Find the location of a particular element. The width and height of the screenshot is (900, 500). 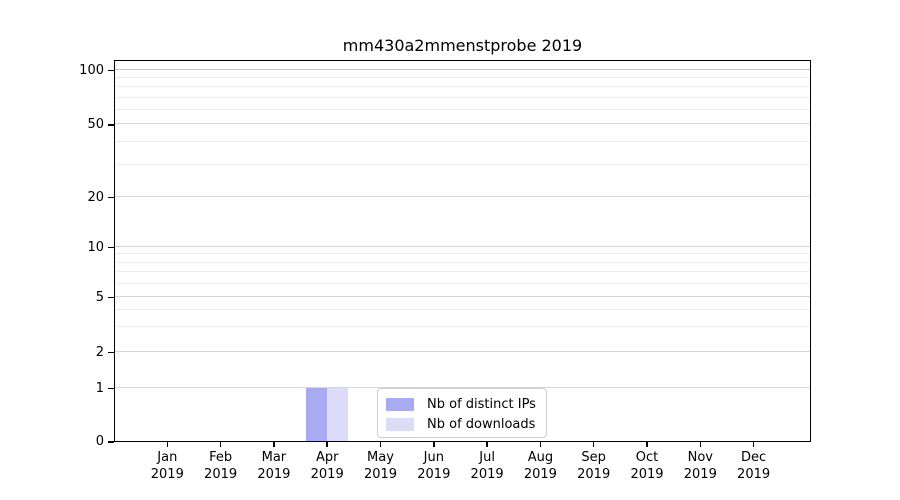

legend: Nb of distinct IPs Nb of downloads is located at coordinates (462, 413).